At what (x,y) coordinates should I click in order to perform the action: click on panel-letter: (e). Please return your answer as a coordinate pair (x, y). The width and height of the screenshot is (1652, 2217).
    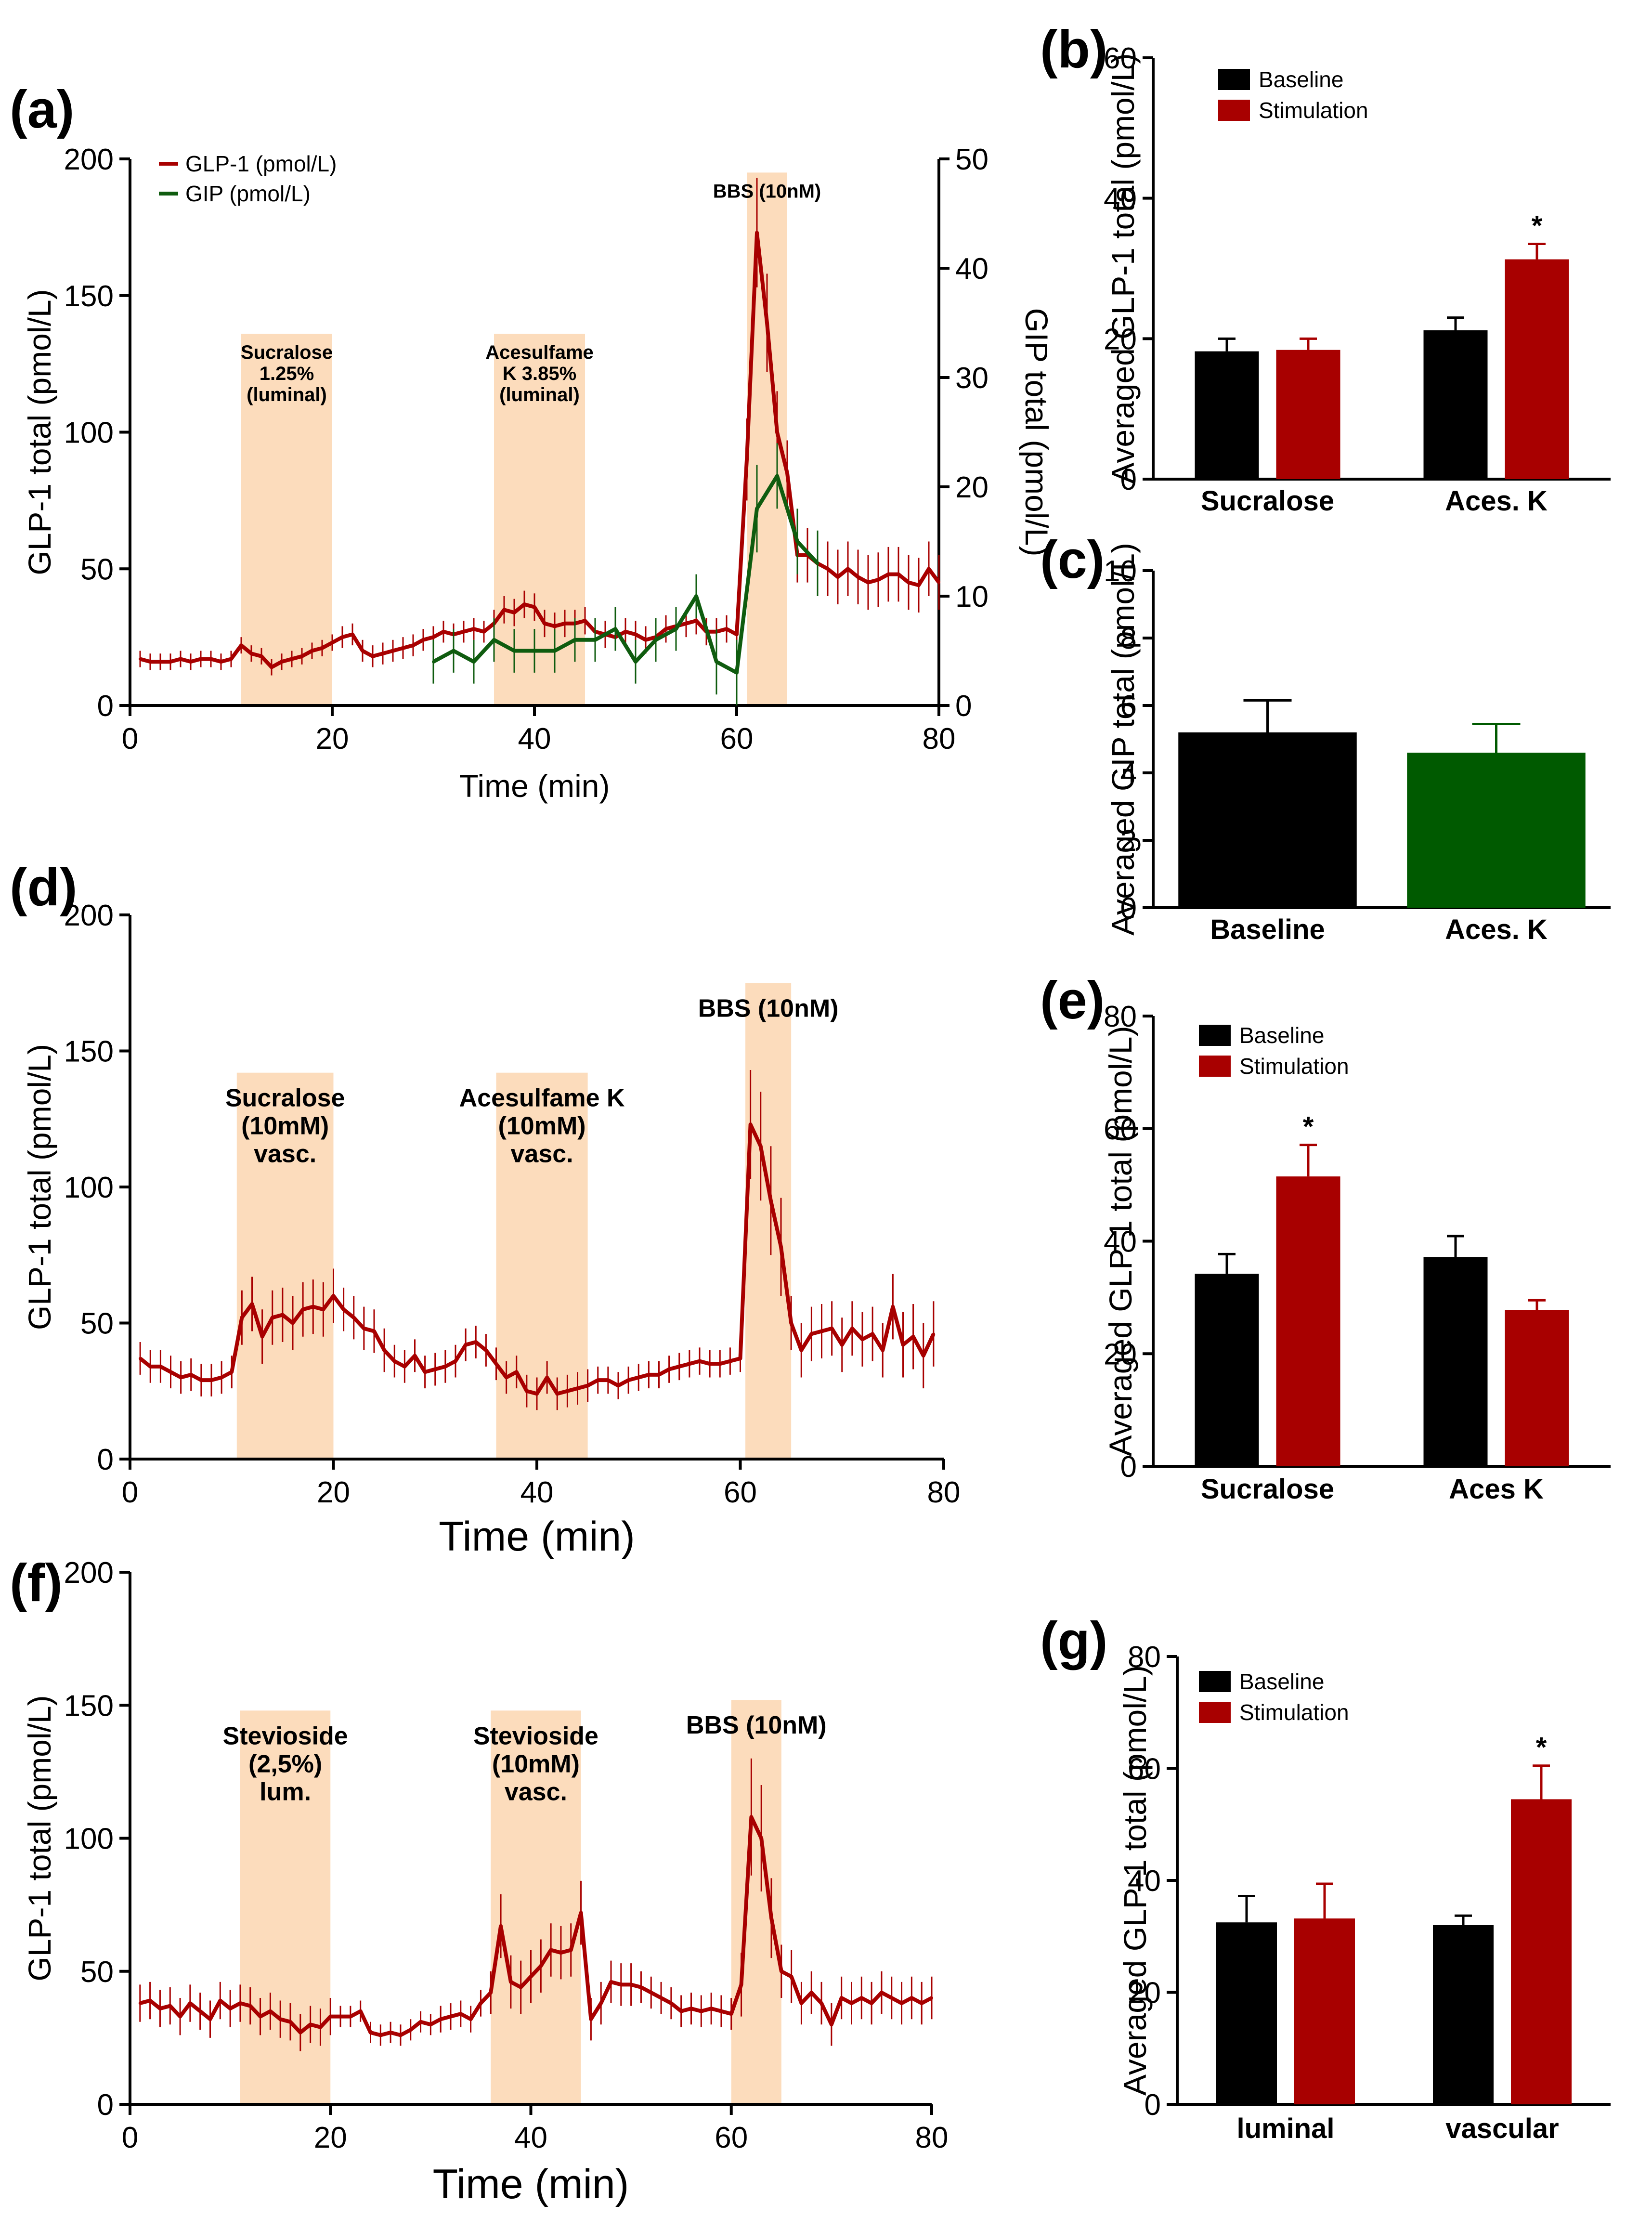
    Looking at the image, I should click on (1072, 1000).